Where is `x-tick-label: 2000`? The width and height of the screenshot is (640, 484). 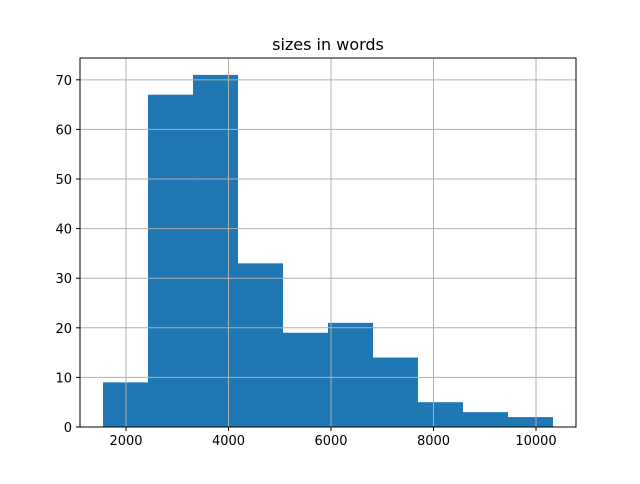
x-tick-label: 2000 is located at coordinates (125, 441).